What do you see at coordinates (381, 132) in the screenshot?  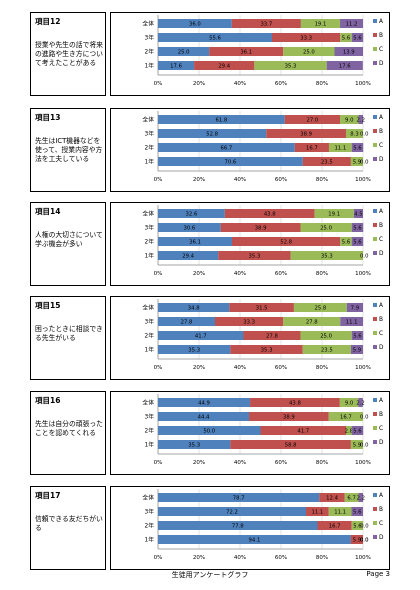 I see `legend-label: B` at bounding box center [381, 132].